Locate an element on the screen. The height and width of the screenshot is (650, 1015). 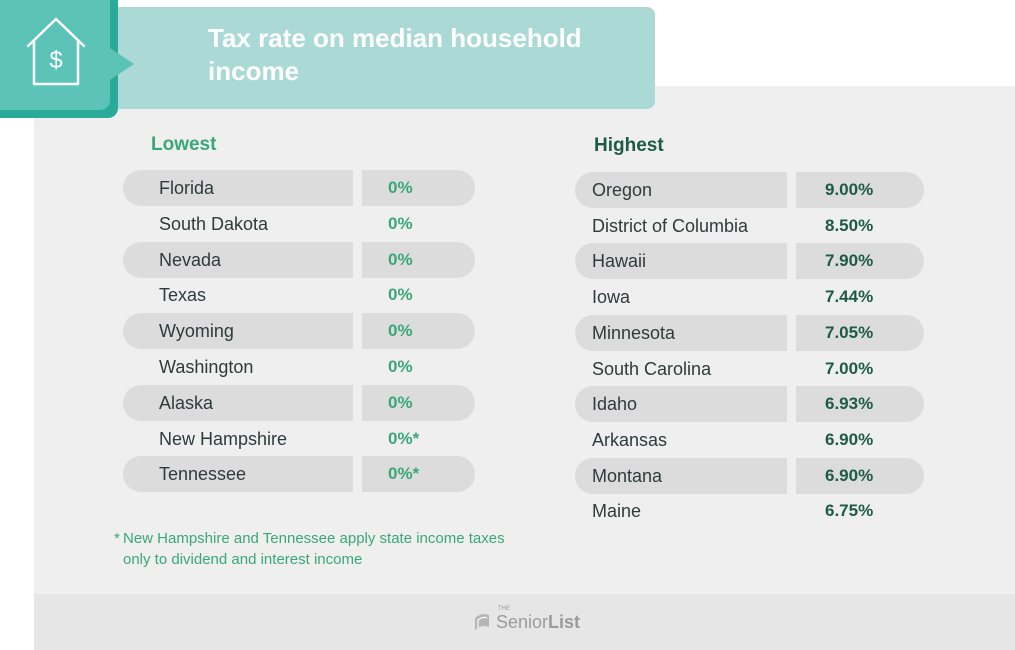
lowest-table-row: Wyoming 0% is located at coordinates (299, 331).